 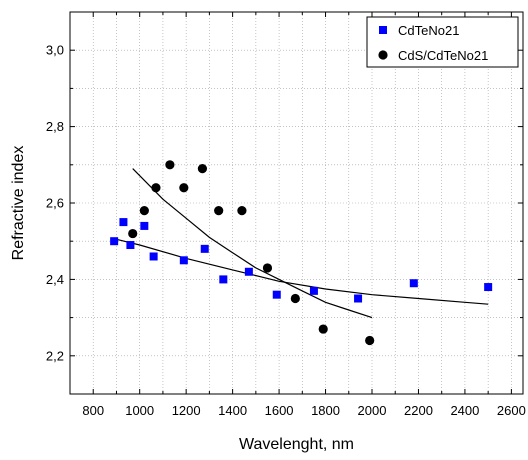 I want to click on y-tick-labels: 2,2 2,4 2,6 2,8 3,0, so click(x=55, y=203).